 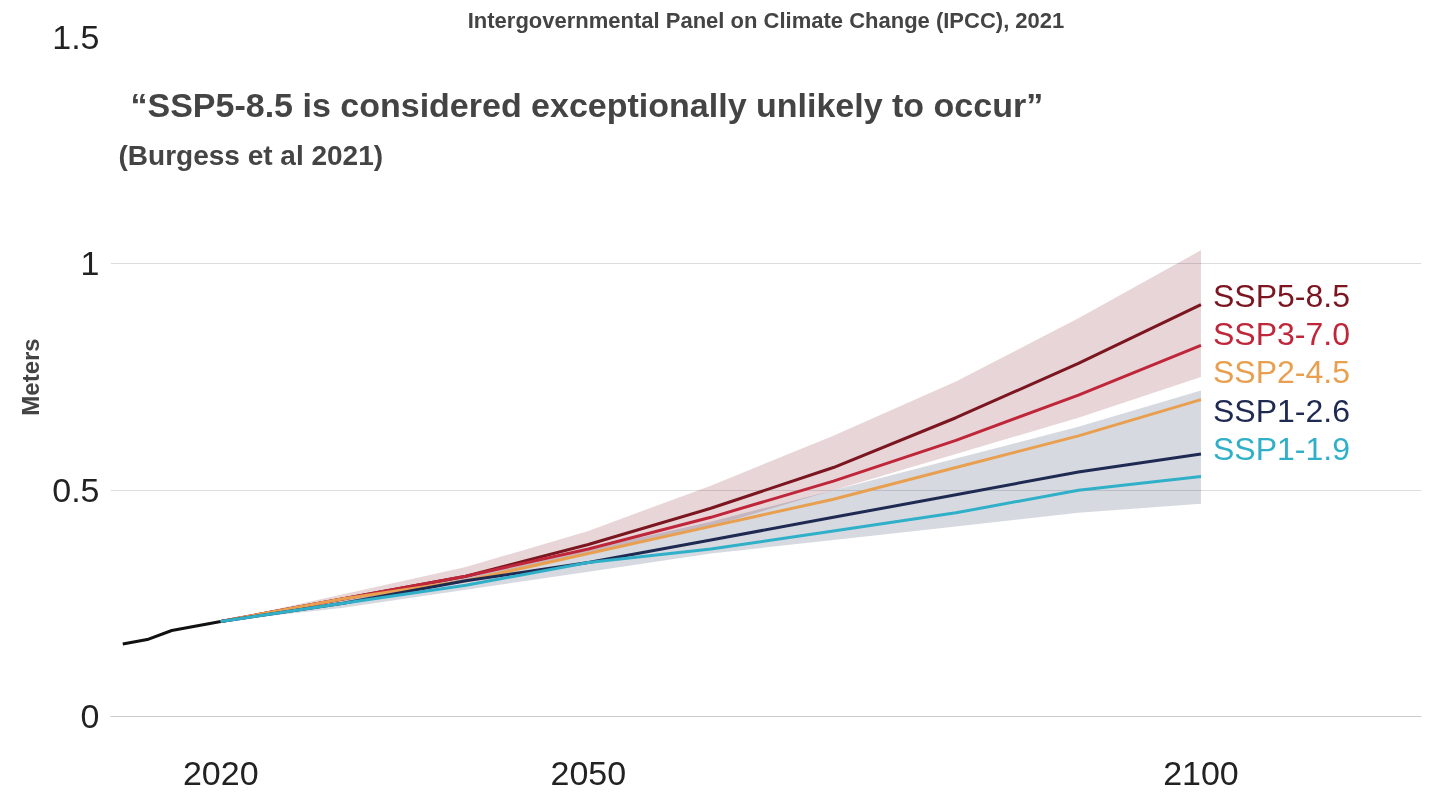 What do you see at coordinates (1281, 295) in the screenshot?
I see `series-label: SSP5-8.5` at bounding box center [1281, 295].